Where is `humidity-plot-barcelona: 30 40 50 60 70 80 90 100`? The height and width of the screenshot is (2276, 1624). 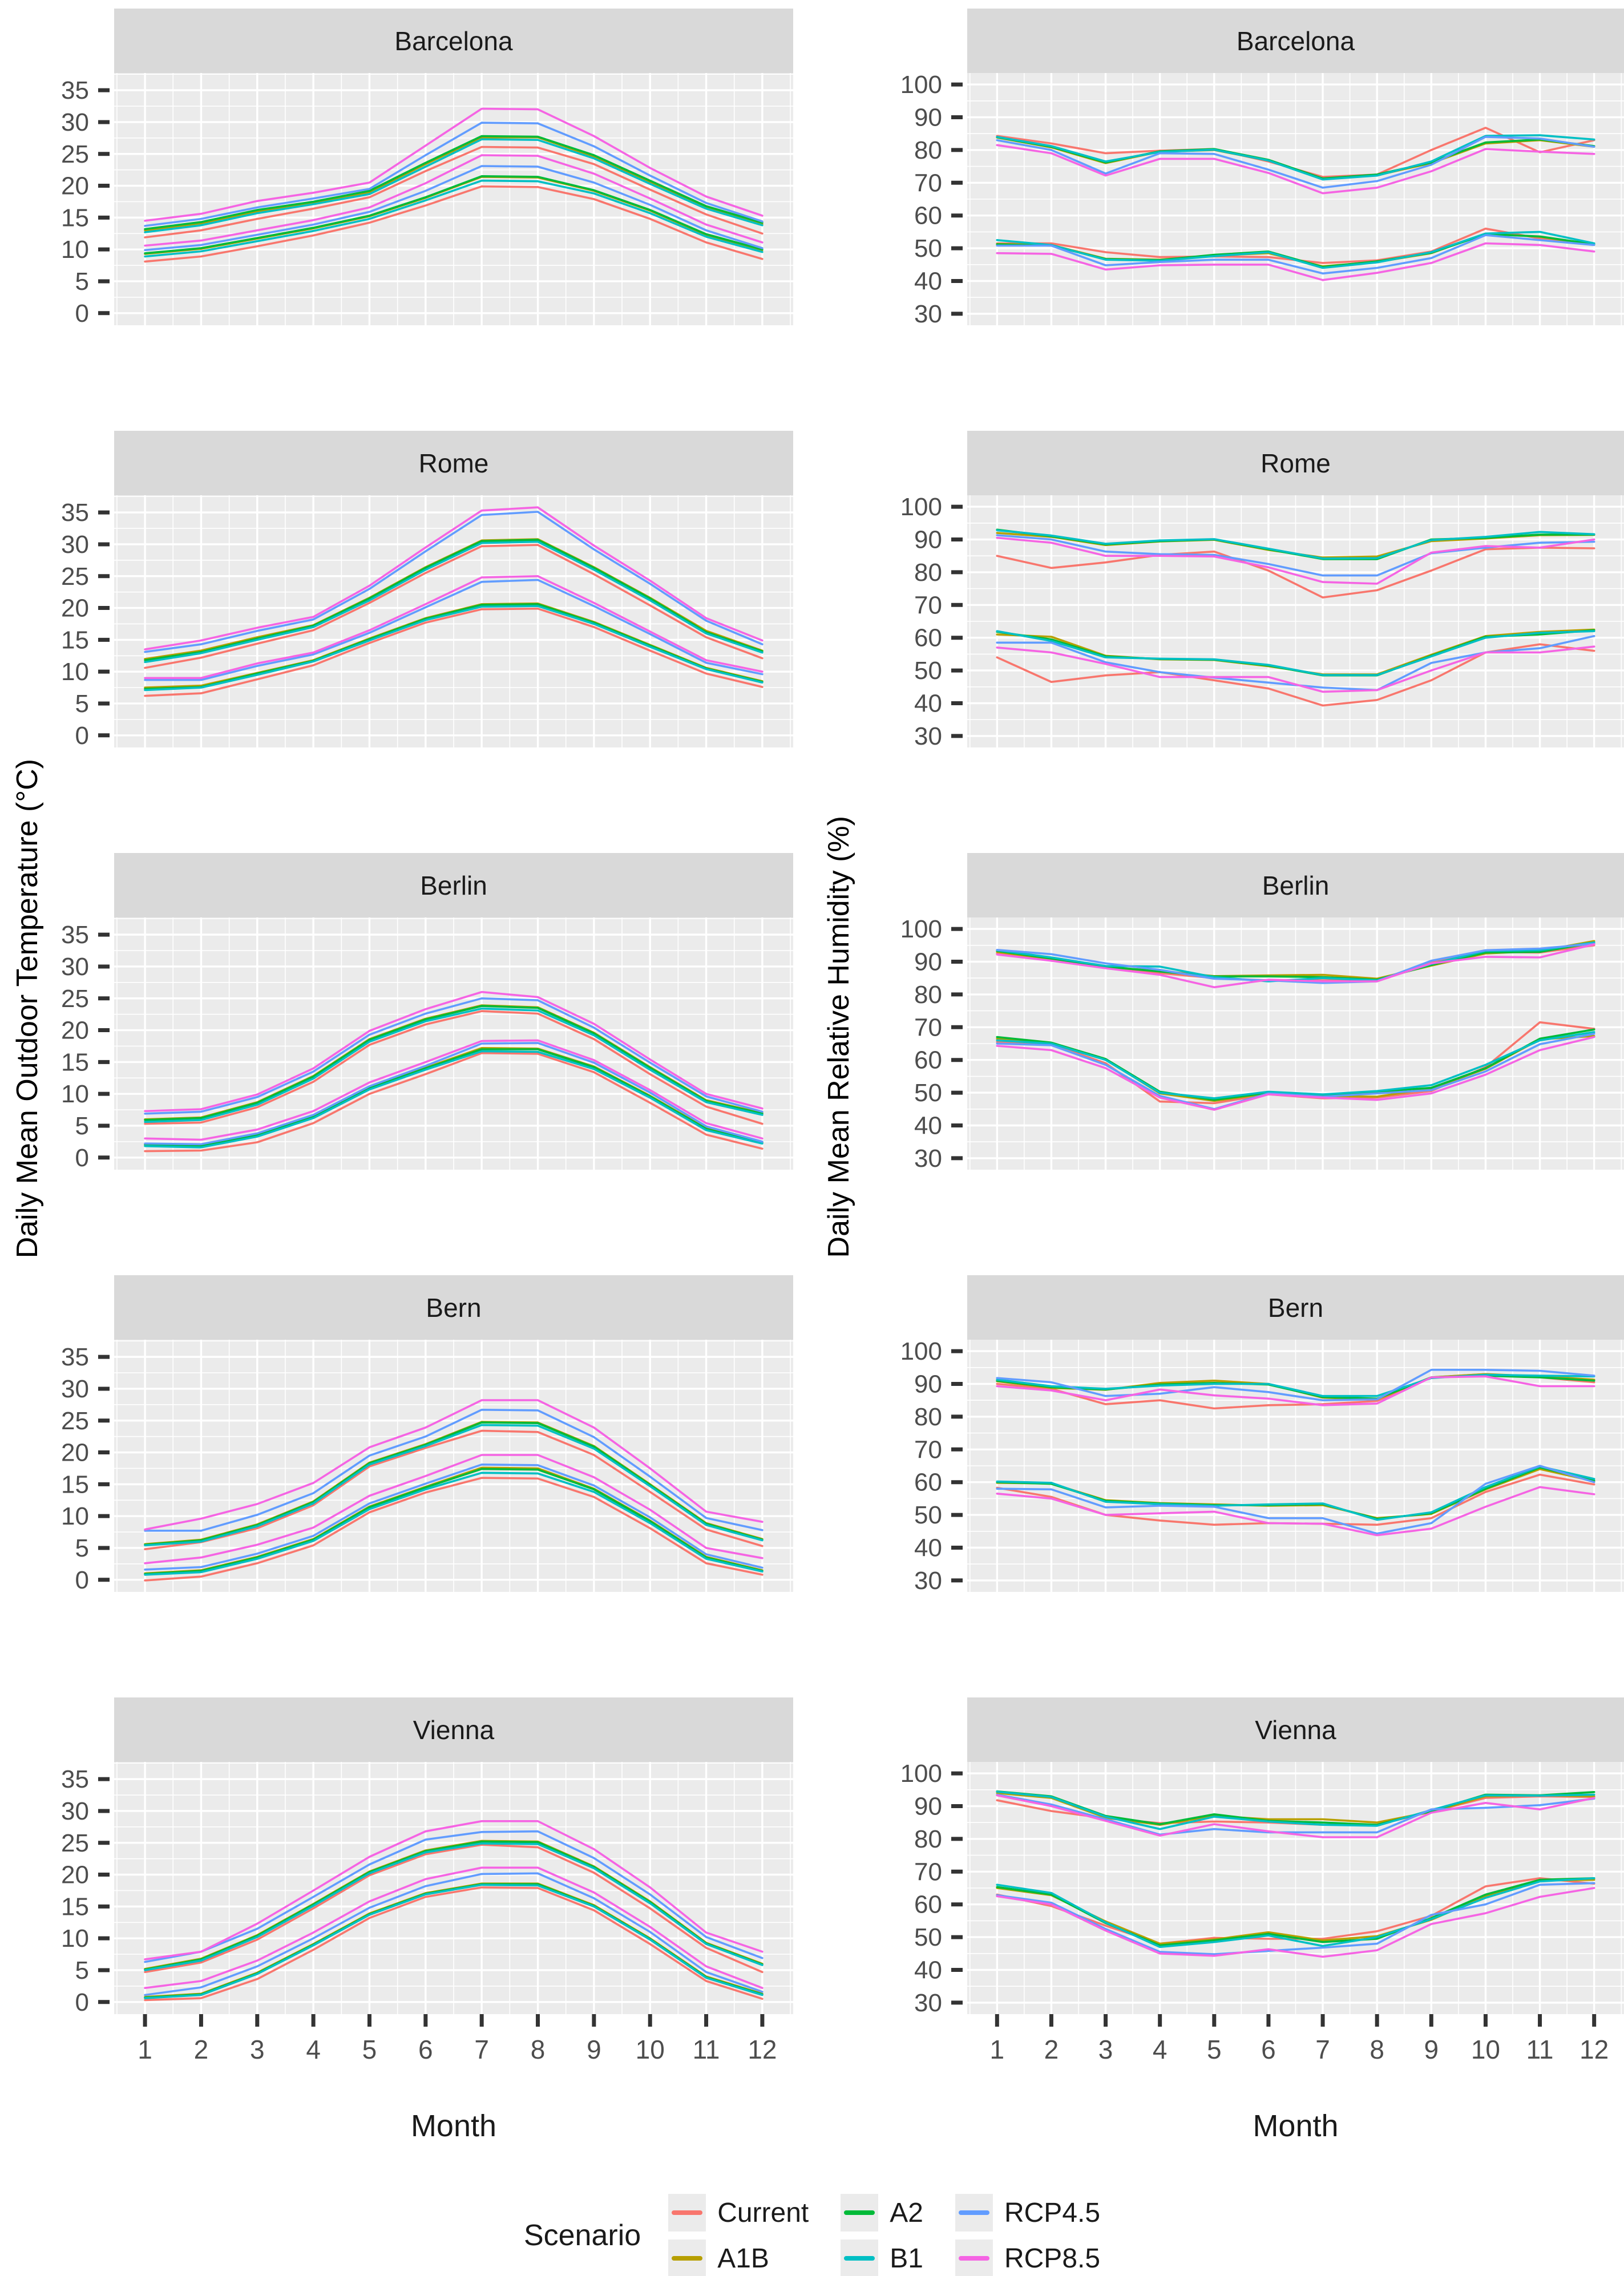 humidity-plot-barcelona: 30 40 50 60 70 80 90 100 is located at coordinates (1262, 199).